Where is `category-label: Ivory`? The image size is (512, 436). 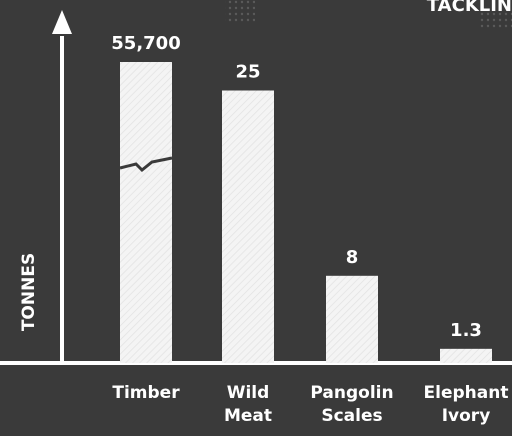
category-label: Ivory is located at coordinates (466, 416).